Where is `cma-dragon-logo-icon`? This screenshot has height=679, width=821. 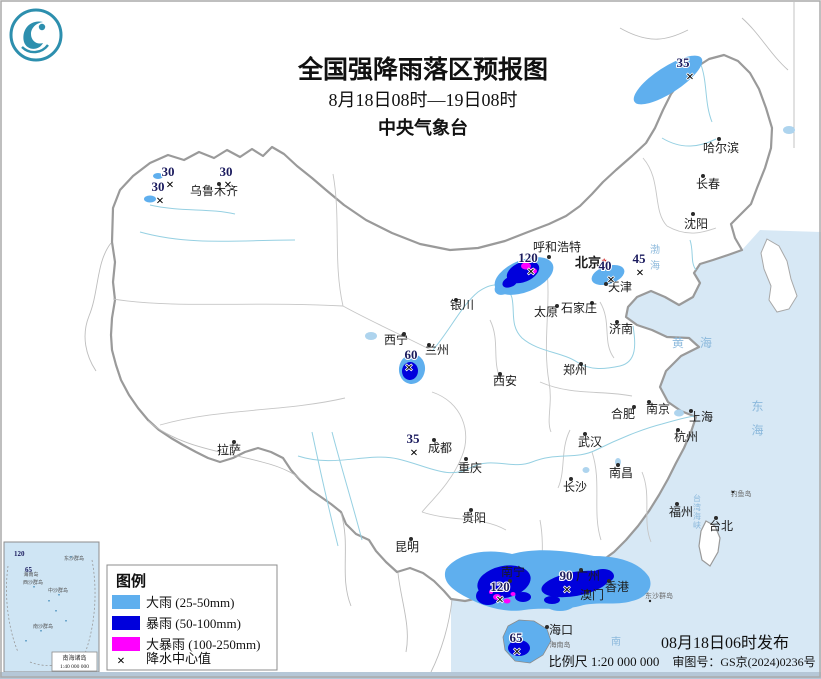
cma-dragon-logo-icon is located at coordinates (36, 35).